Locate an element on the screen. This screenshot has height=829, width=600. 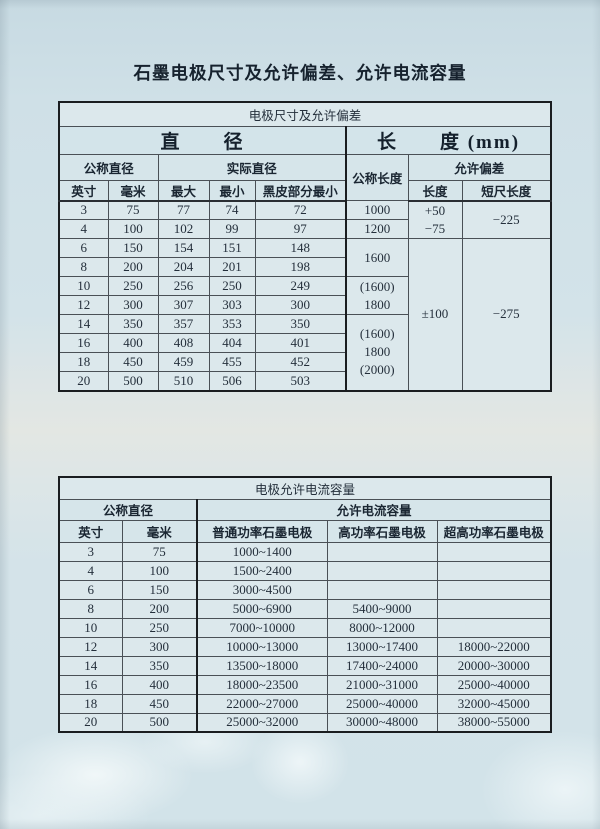
cell-inch: 3 is located at coordinates (90, 551).